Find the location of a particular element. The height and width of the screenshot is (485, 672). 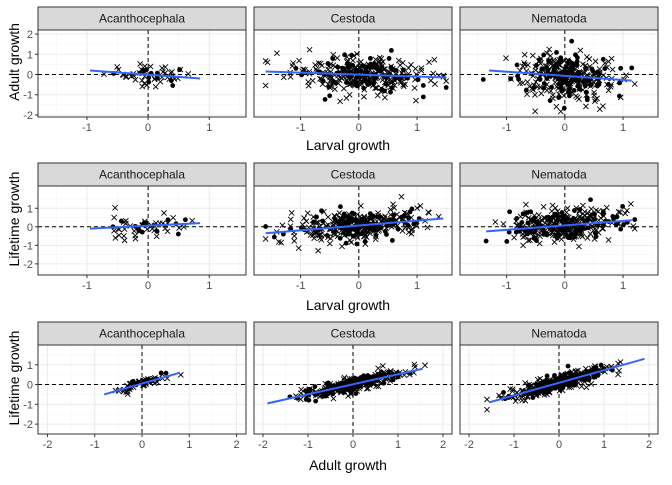

regression-line is located at coordinates (560, 75).